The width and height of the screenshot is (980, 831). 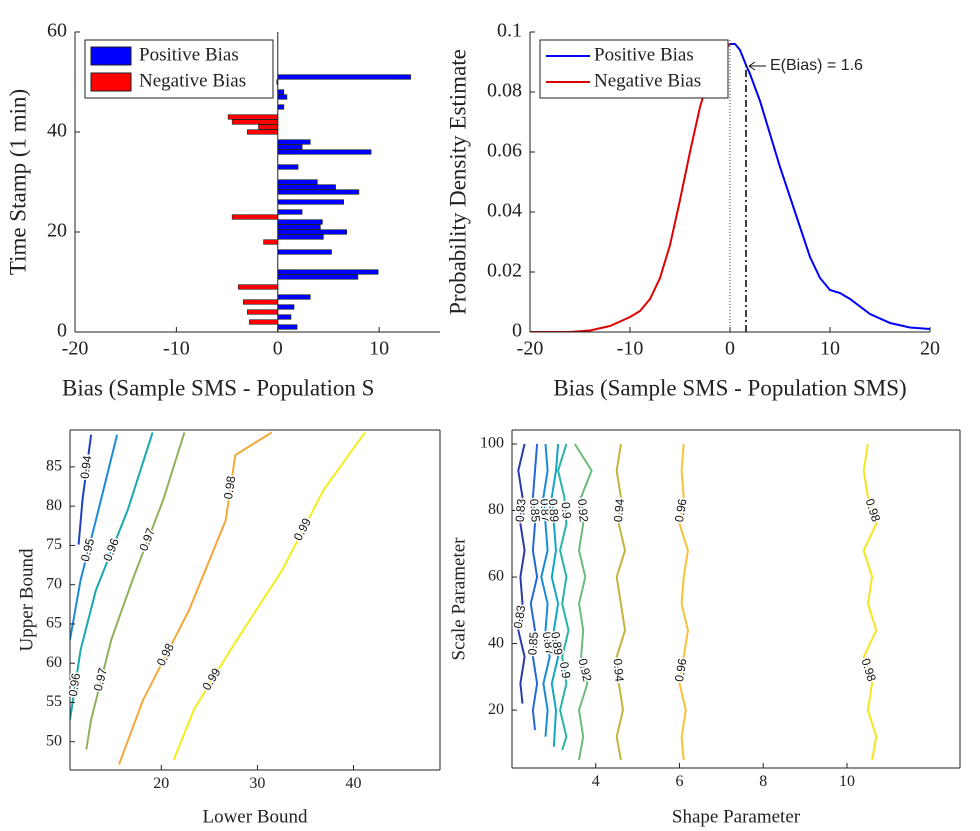 I want to click on y-tick-label: 0.04, so click(x=504, y=211).